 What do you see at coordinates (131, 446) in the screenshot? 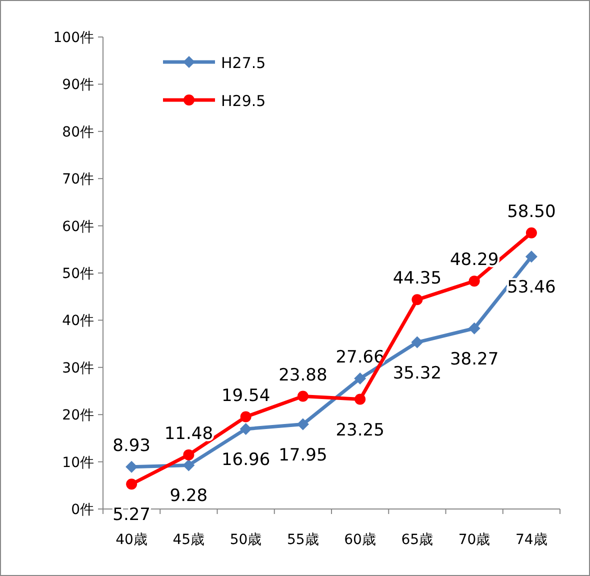
I see `data-label: 8.93` at bounding box center [131, 446].